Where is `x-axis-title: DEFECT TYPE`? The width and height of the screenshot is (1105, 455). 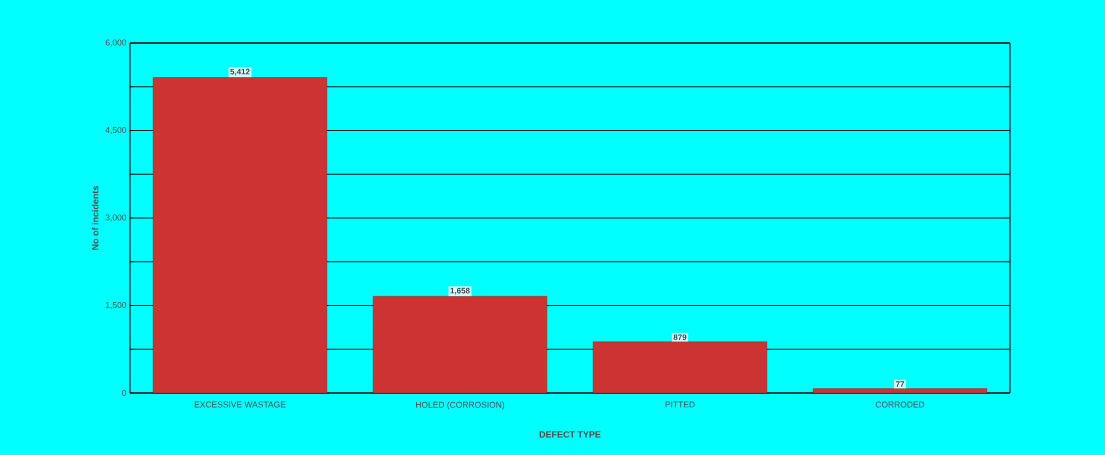 x-axis-title: DEFECT TYPE is located at coordinates (570, 434).